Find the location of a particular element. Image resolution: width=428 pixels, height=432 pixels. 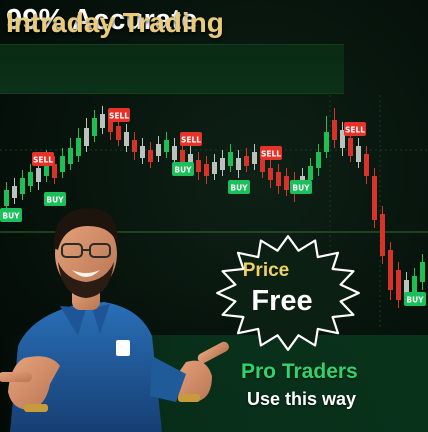

use-this-way-label: Use this way is located at coordinates (302, 399).